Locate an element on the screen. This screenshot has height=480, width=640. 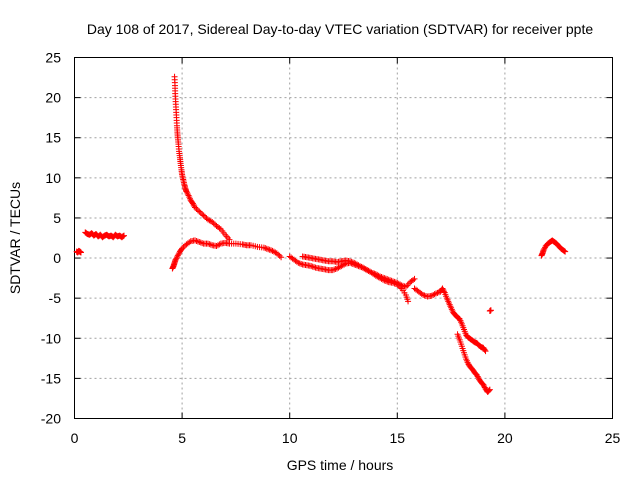
x-tick-label: 15 is located at coordinates (398, 438).